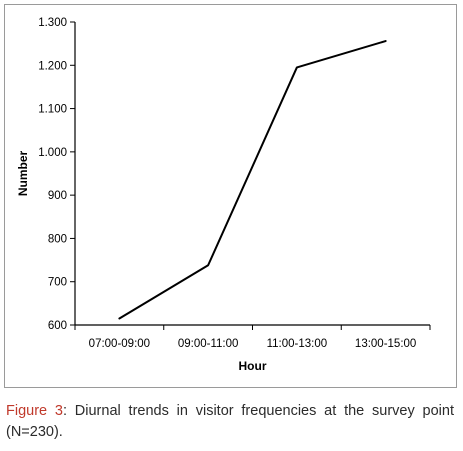  What do you see at coordinates (34, 411) in the screenshot?
I see `figure-caption-label: Figure 3` at bounding box center [34, 411].